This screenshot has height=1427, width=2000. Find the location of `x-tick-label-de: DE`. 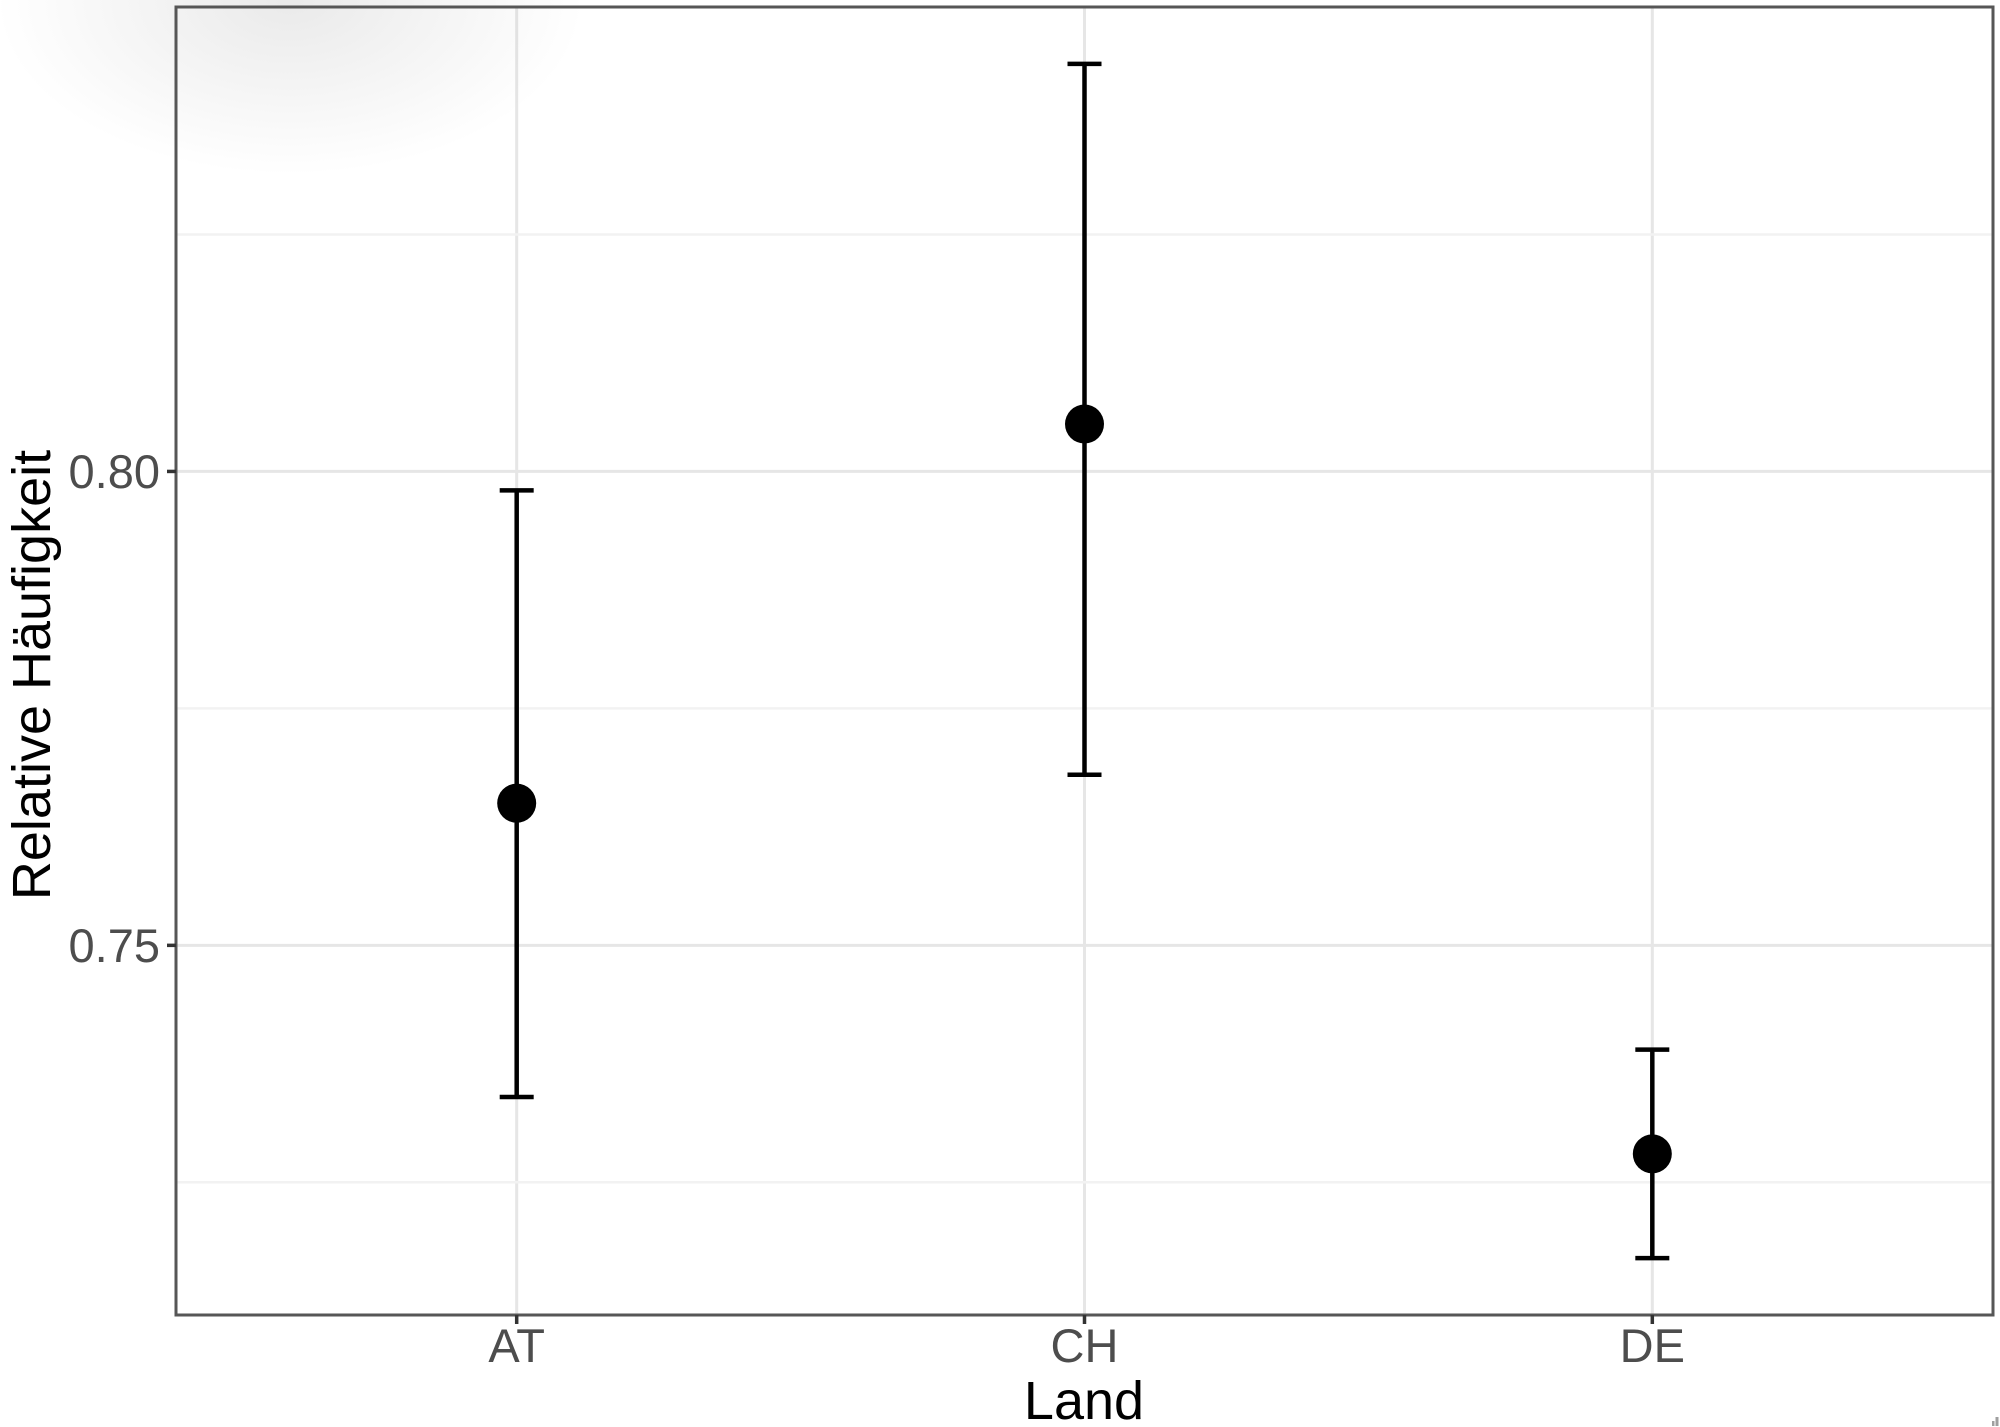

x-tick-label-de: DE is located at coordinates (1652, 1345).